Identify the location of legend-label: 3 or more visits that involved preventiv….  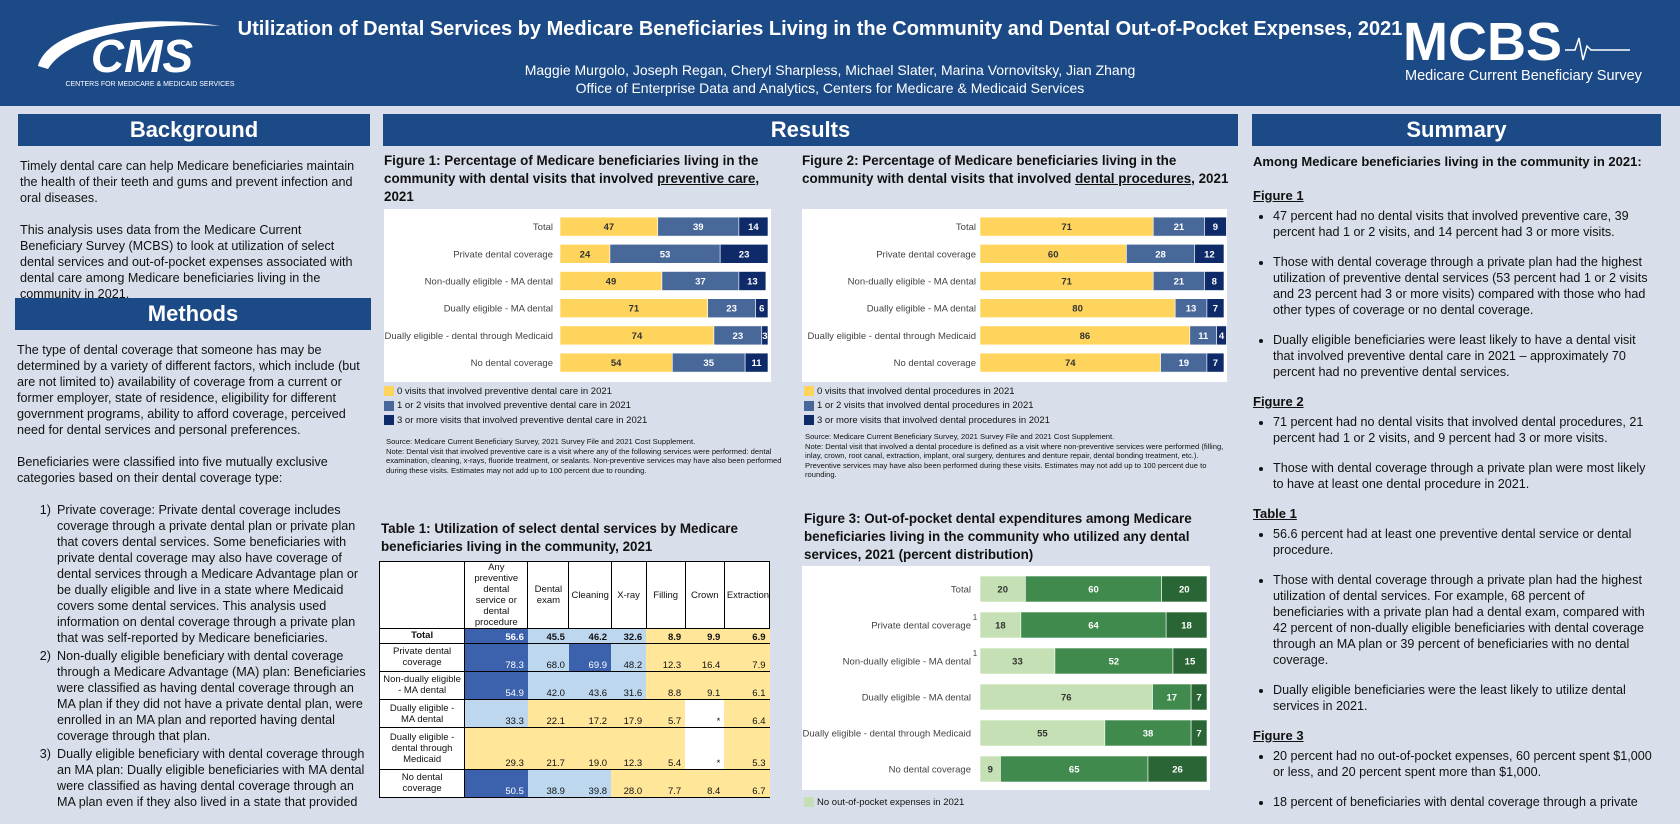
(522, 420).